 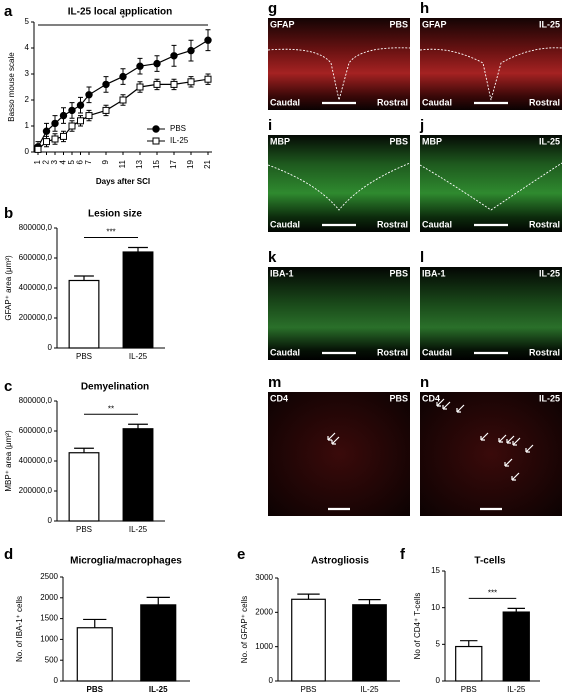 I want to click on x-axis-label: Days after SCI, so click(x=123, y=181).